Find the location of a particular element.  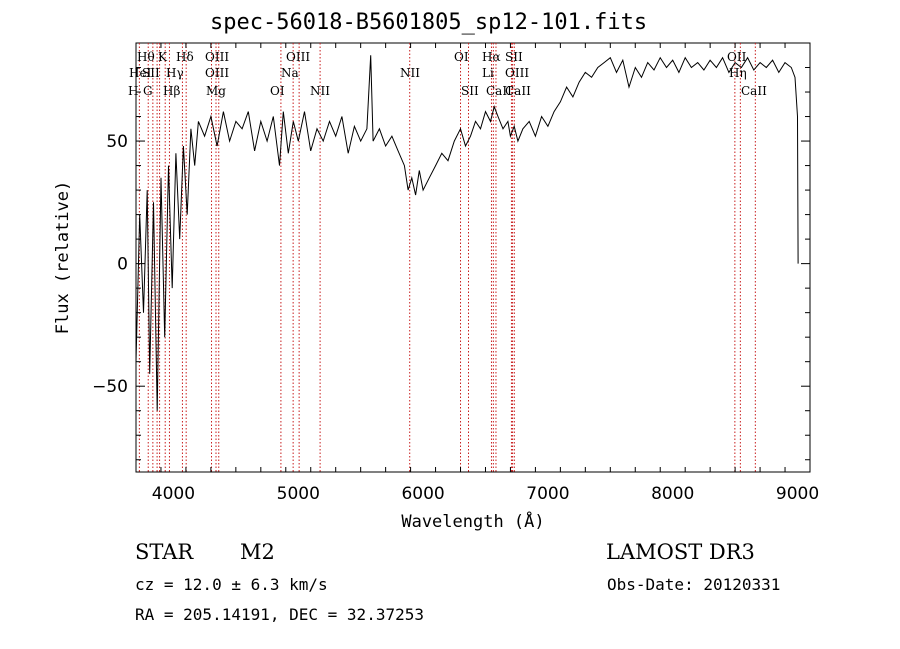

x-tick-label: 5000 is located at coordinates (298, 494).